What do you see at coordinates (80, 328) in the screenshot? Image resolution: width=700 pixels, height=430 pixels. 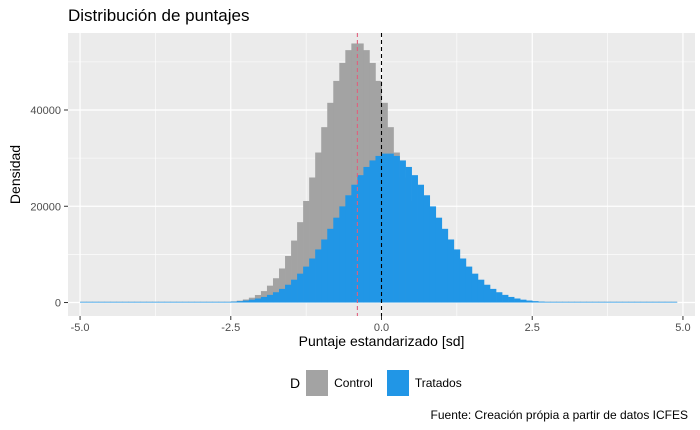 I see `x-tick-label: -5.0` at bounding box center [80, 328].